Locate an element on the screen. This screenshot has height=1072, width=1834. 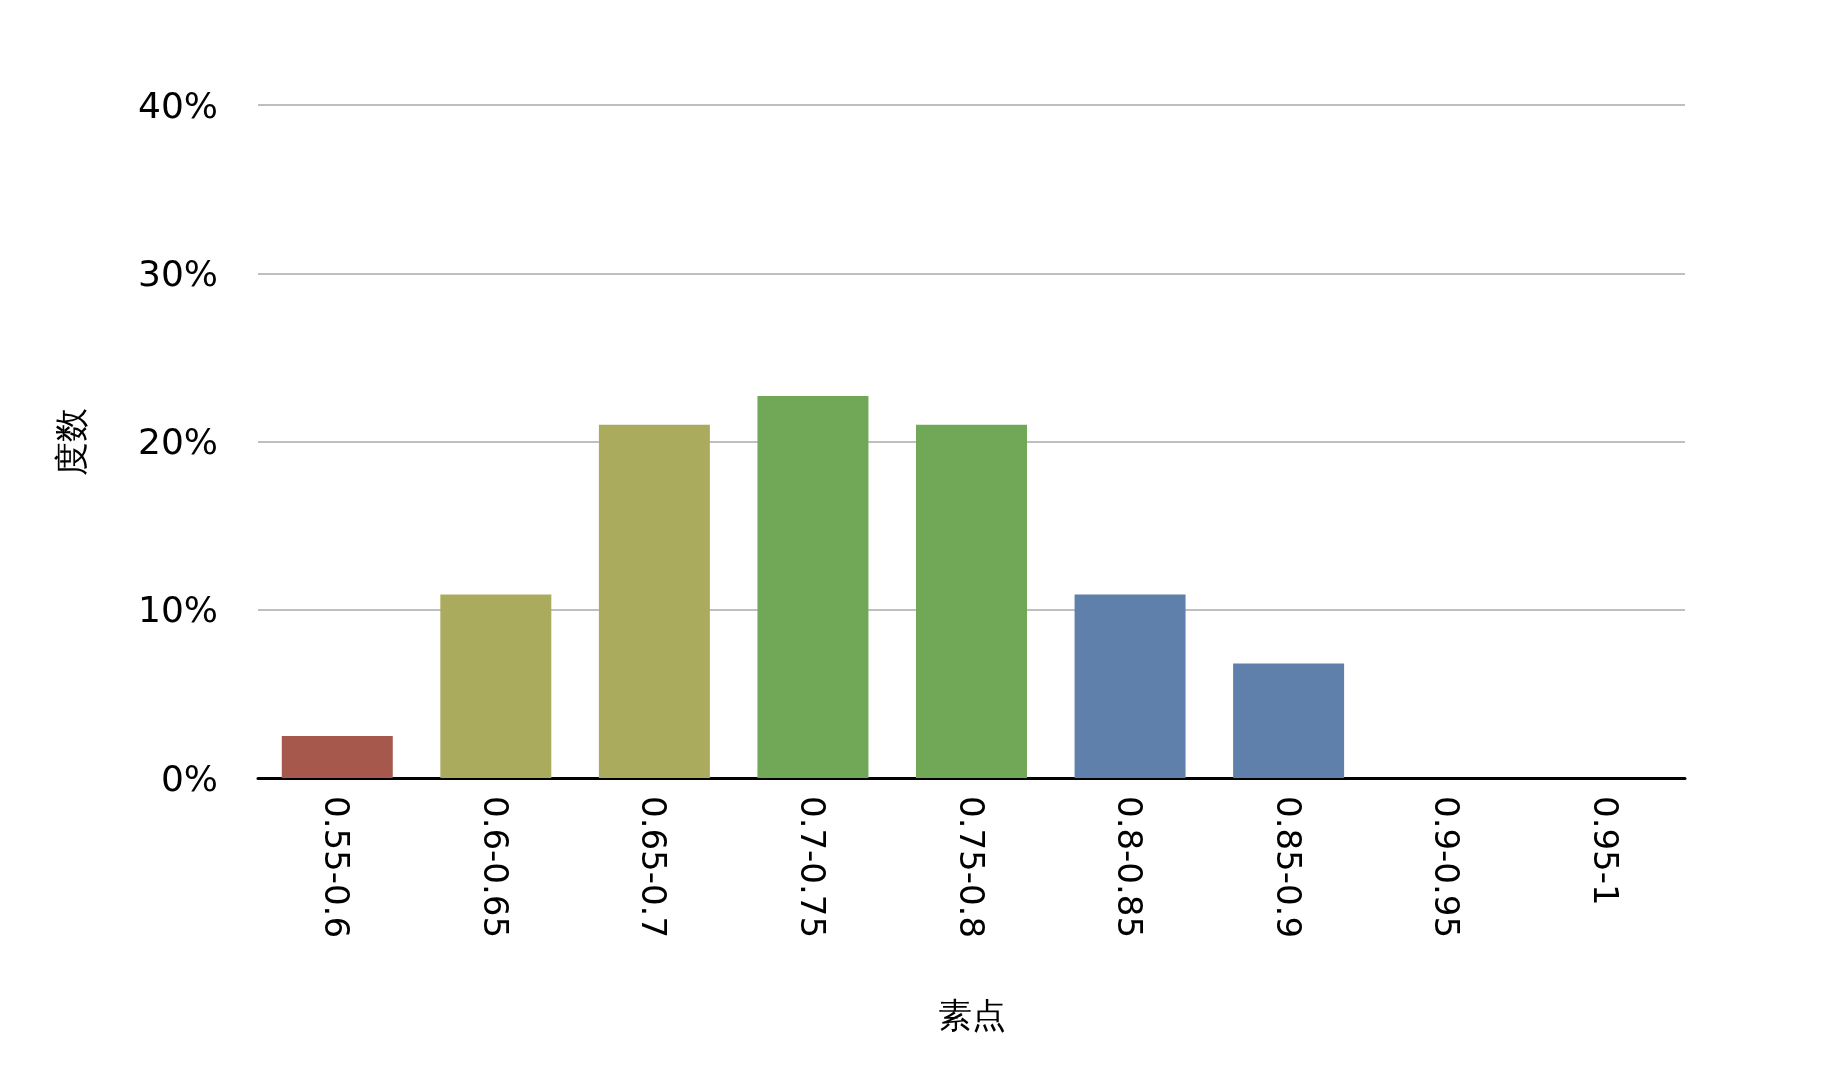
x-tick-label: 0.8-0.85 is located at coordinates (1130, 867).